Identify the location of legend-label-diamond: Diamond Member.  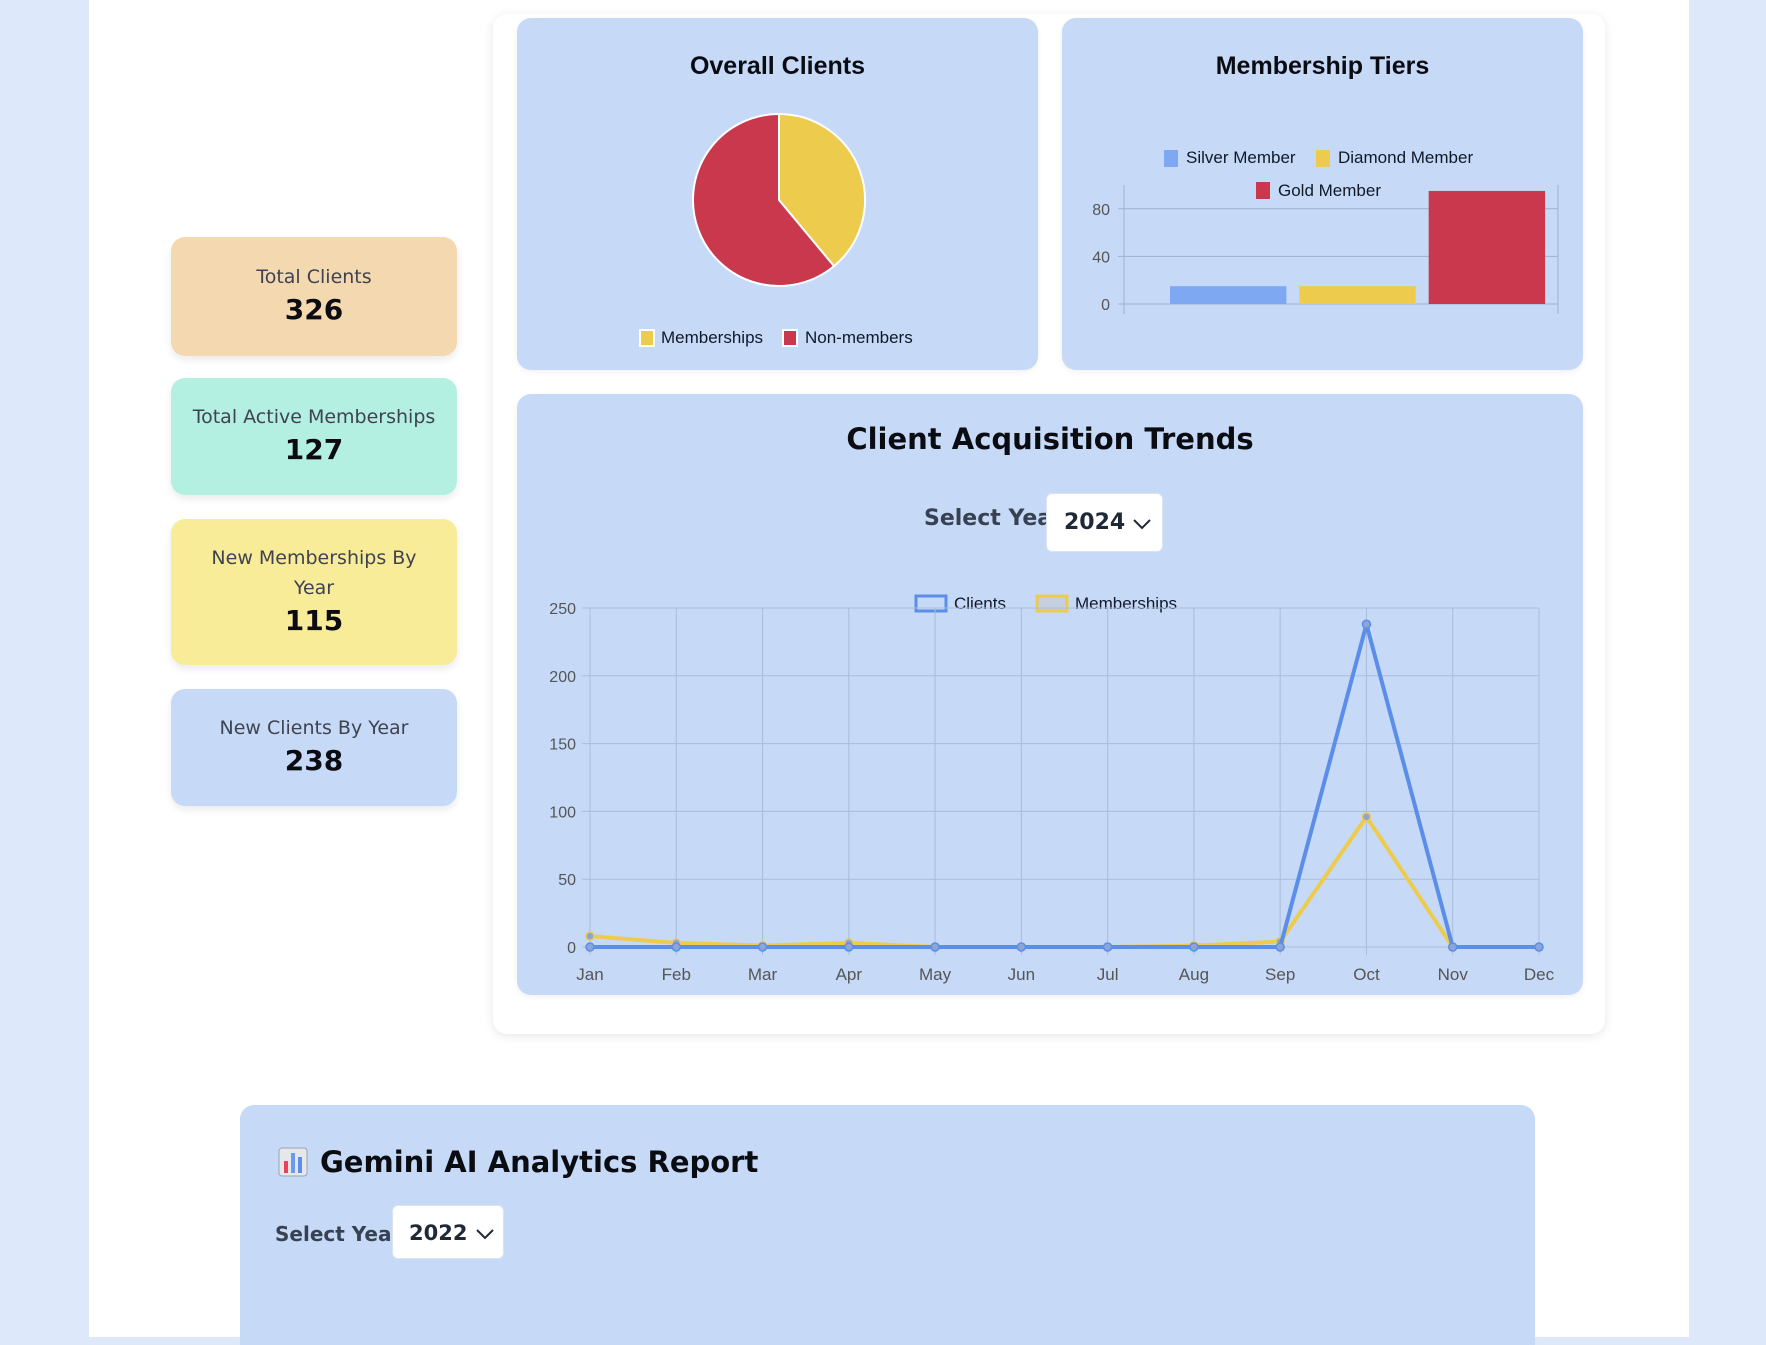
(1405, 157).